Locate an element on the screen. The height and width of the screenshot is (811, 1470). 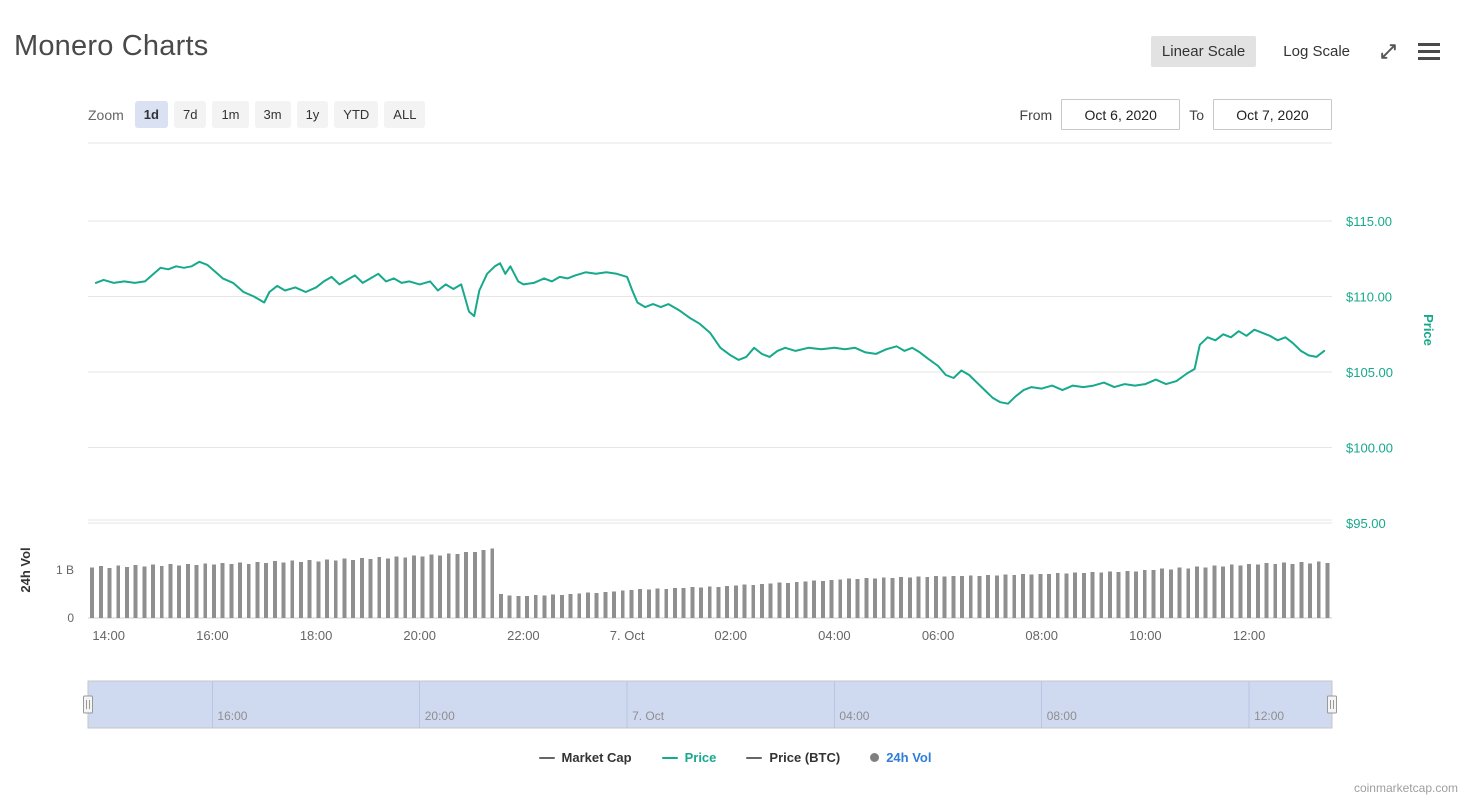
price-axis-tick-label: $110.00 is located at coordinates (1369, 297).